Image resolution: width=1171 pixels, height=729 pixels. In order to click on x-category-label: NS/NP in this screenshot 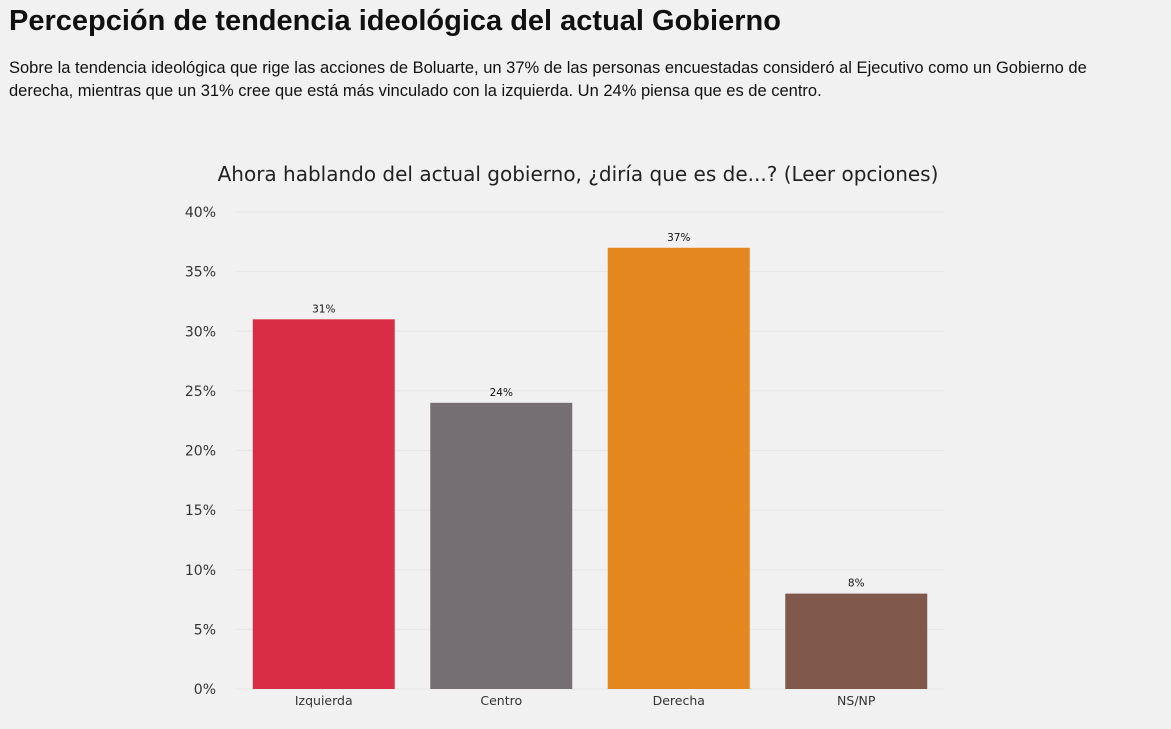, I will do `click(856, 700)`.